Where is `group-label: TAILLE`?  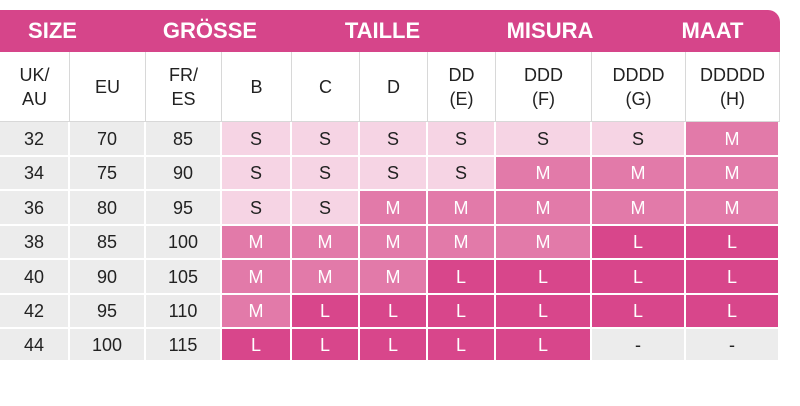 group-label: TAILLE is located at coordinates (382, 30).